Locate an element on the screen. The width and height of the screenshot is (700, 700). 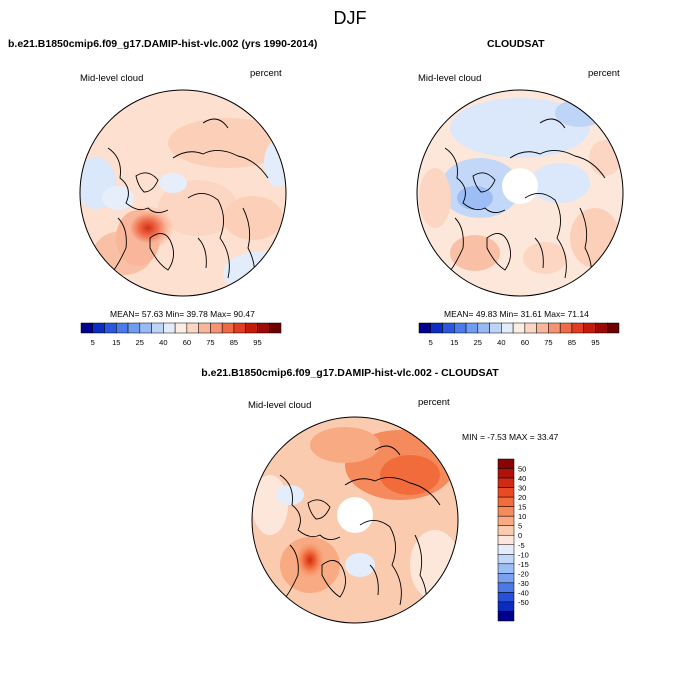
colorbar-3-tick-label: -15 is located at coordinates (523, 564).